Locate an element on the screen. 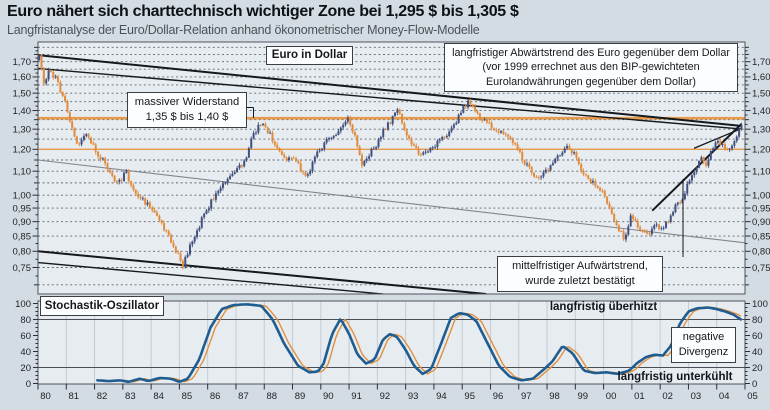  y-axis-label-right: 1,20 is located at coordinates (761, 150).